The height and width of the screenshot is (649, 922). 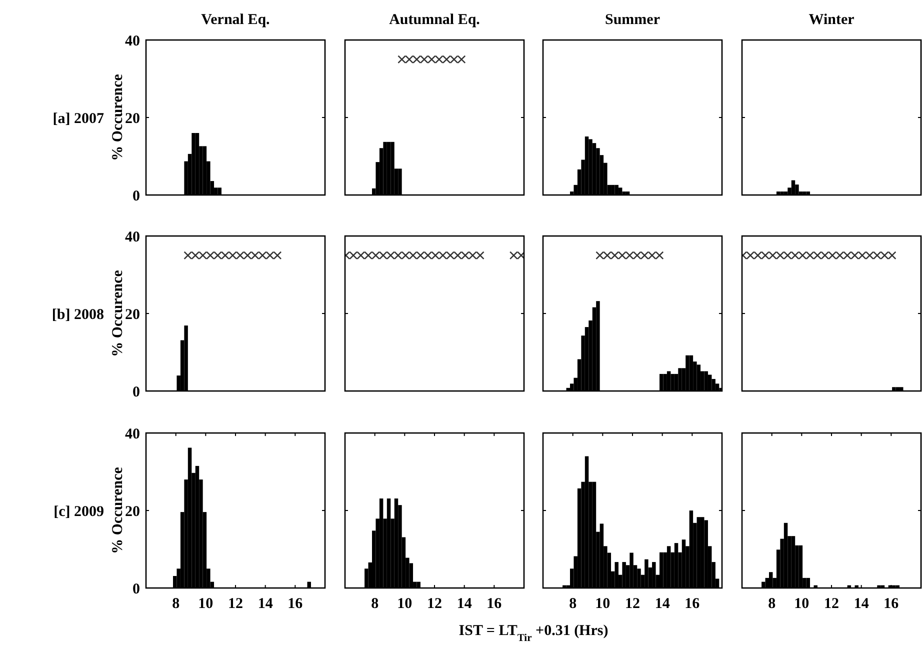 I want to click on chart-title: Winter, so click(x=831, y=20).